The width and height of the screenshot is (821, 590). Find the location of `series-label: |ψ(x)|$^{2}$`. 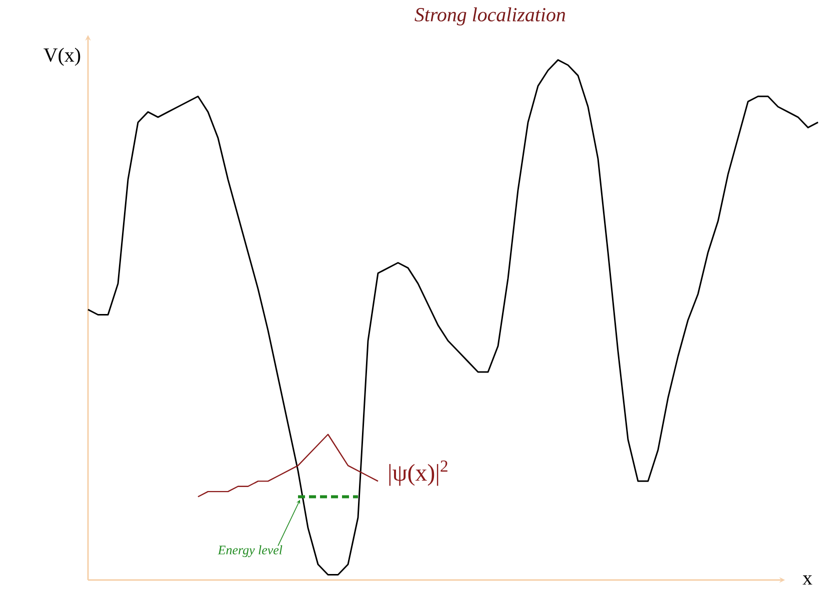

series-label: |ψ(x)|$^{2}$ is located at coordinates (418, 473).